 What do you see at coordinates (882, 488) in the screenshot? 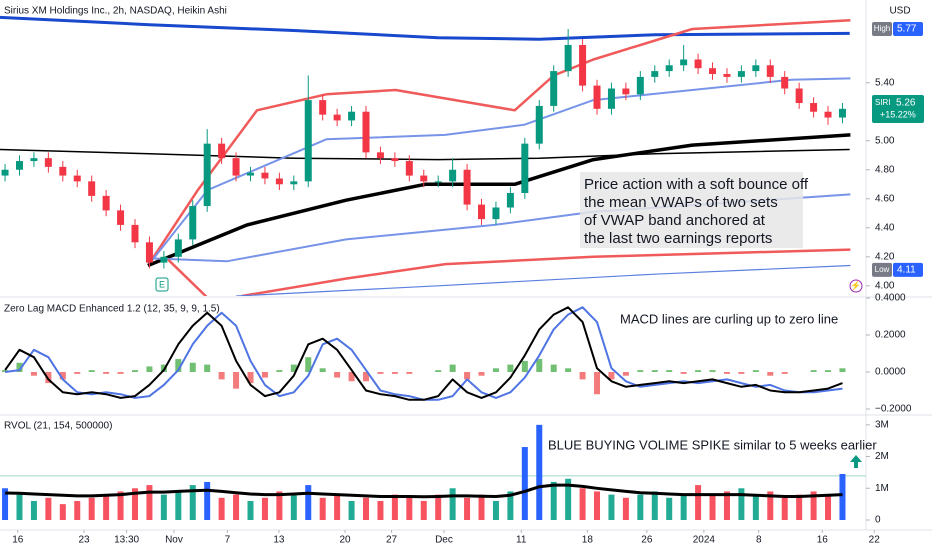
I see `y-tick-label: 1M` at bounding box center [882, 488].